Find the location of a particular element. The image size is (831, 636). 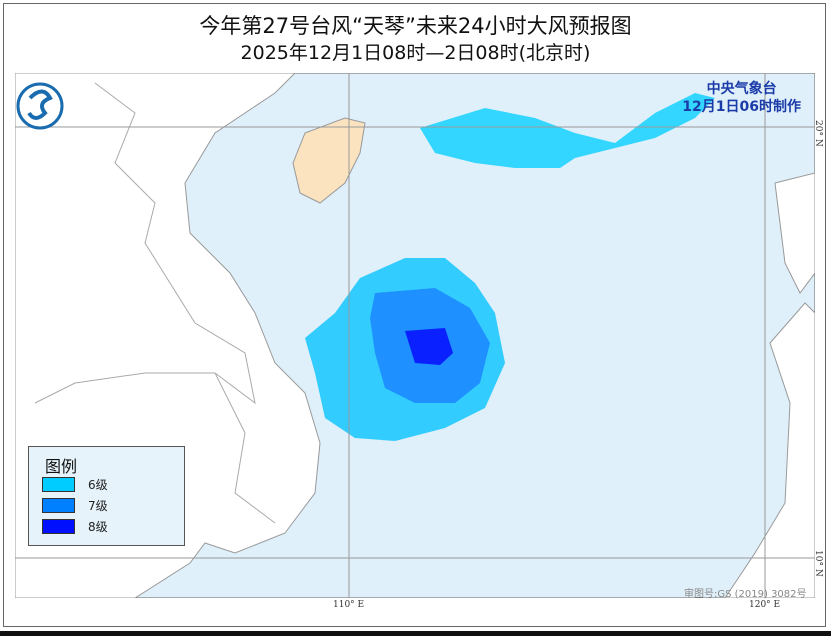

lon-label-110: 110° E is located at coordinates (349, 605).